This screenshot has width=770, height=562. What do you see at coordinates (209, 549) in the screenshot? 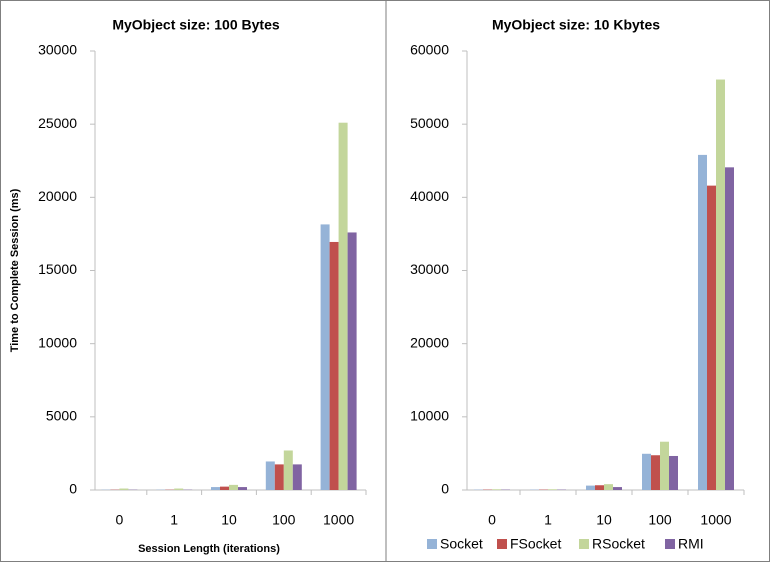
I see `x-axis-title: Session Length (iterations)` at bounding box center [209, 549].